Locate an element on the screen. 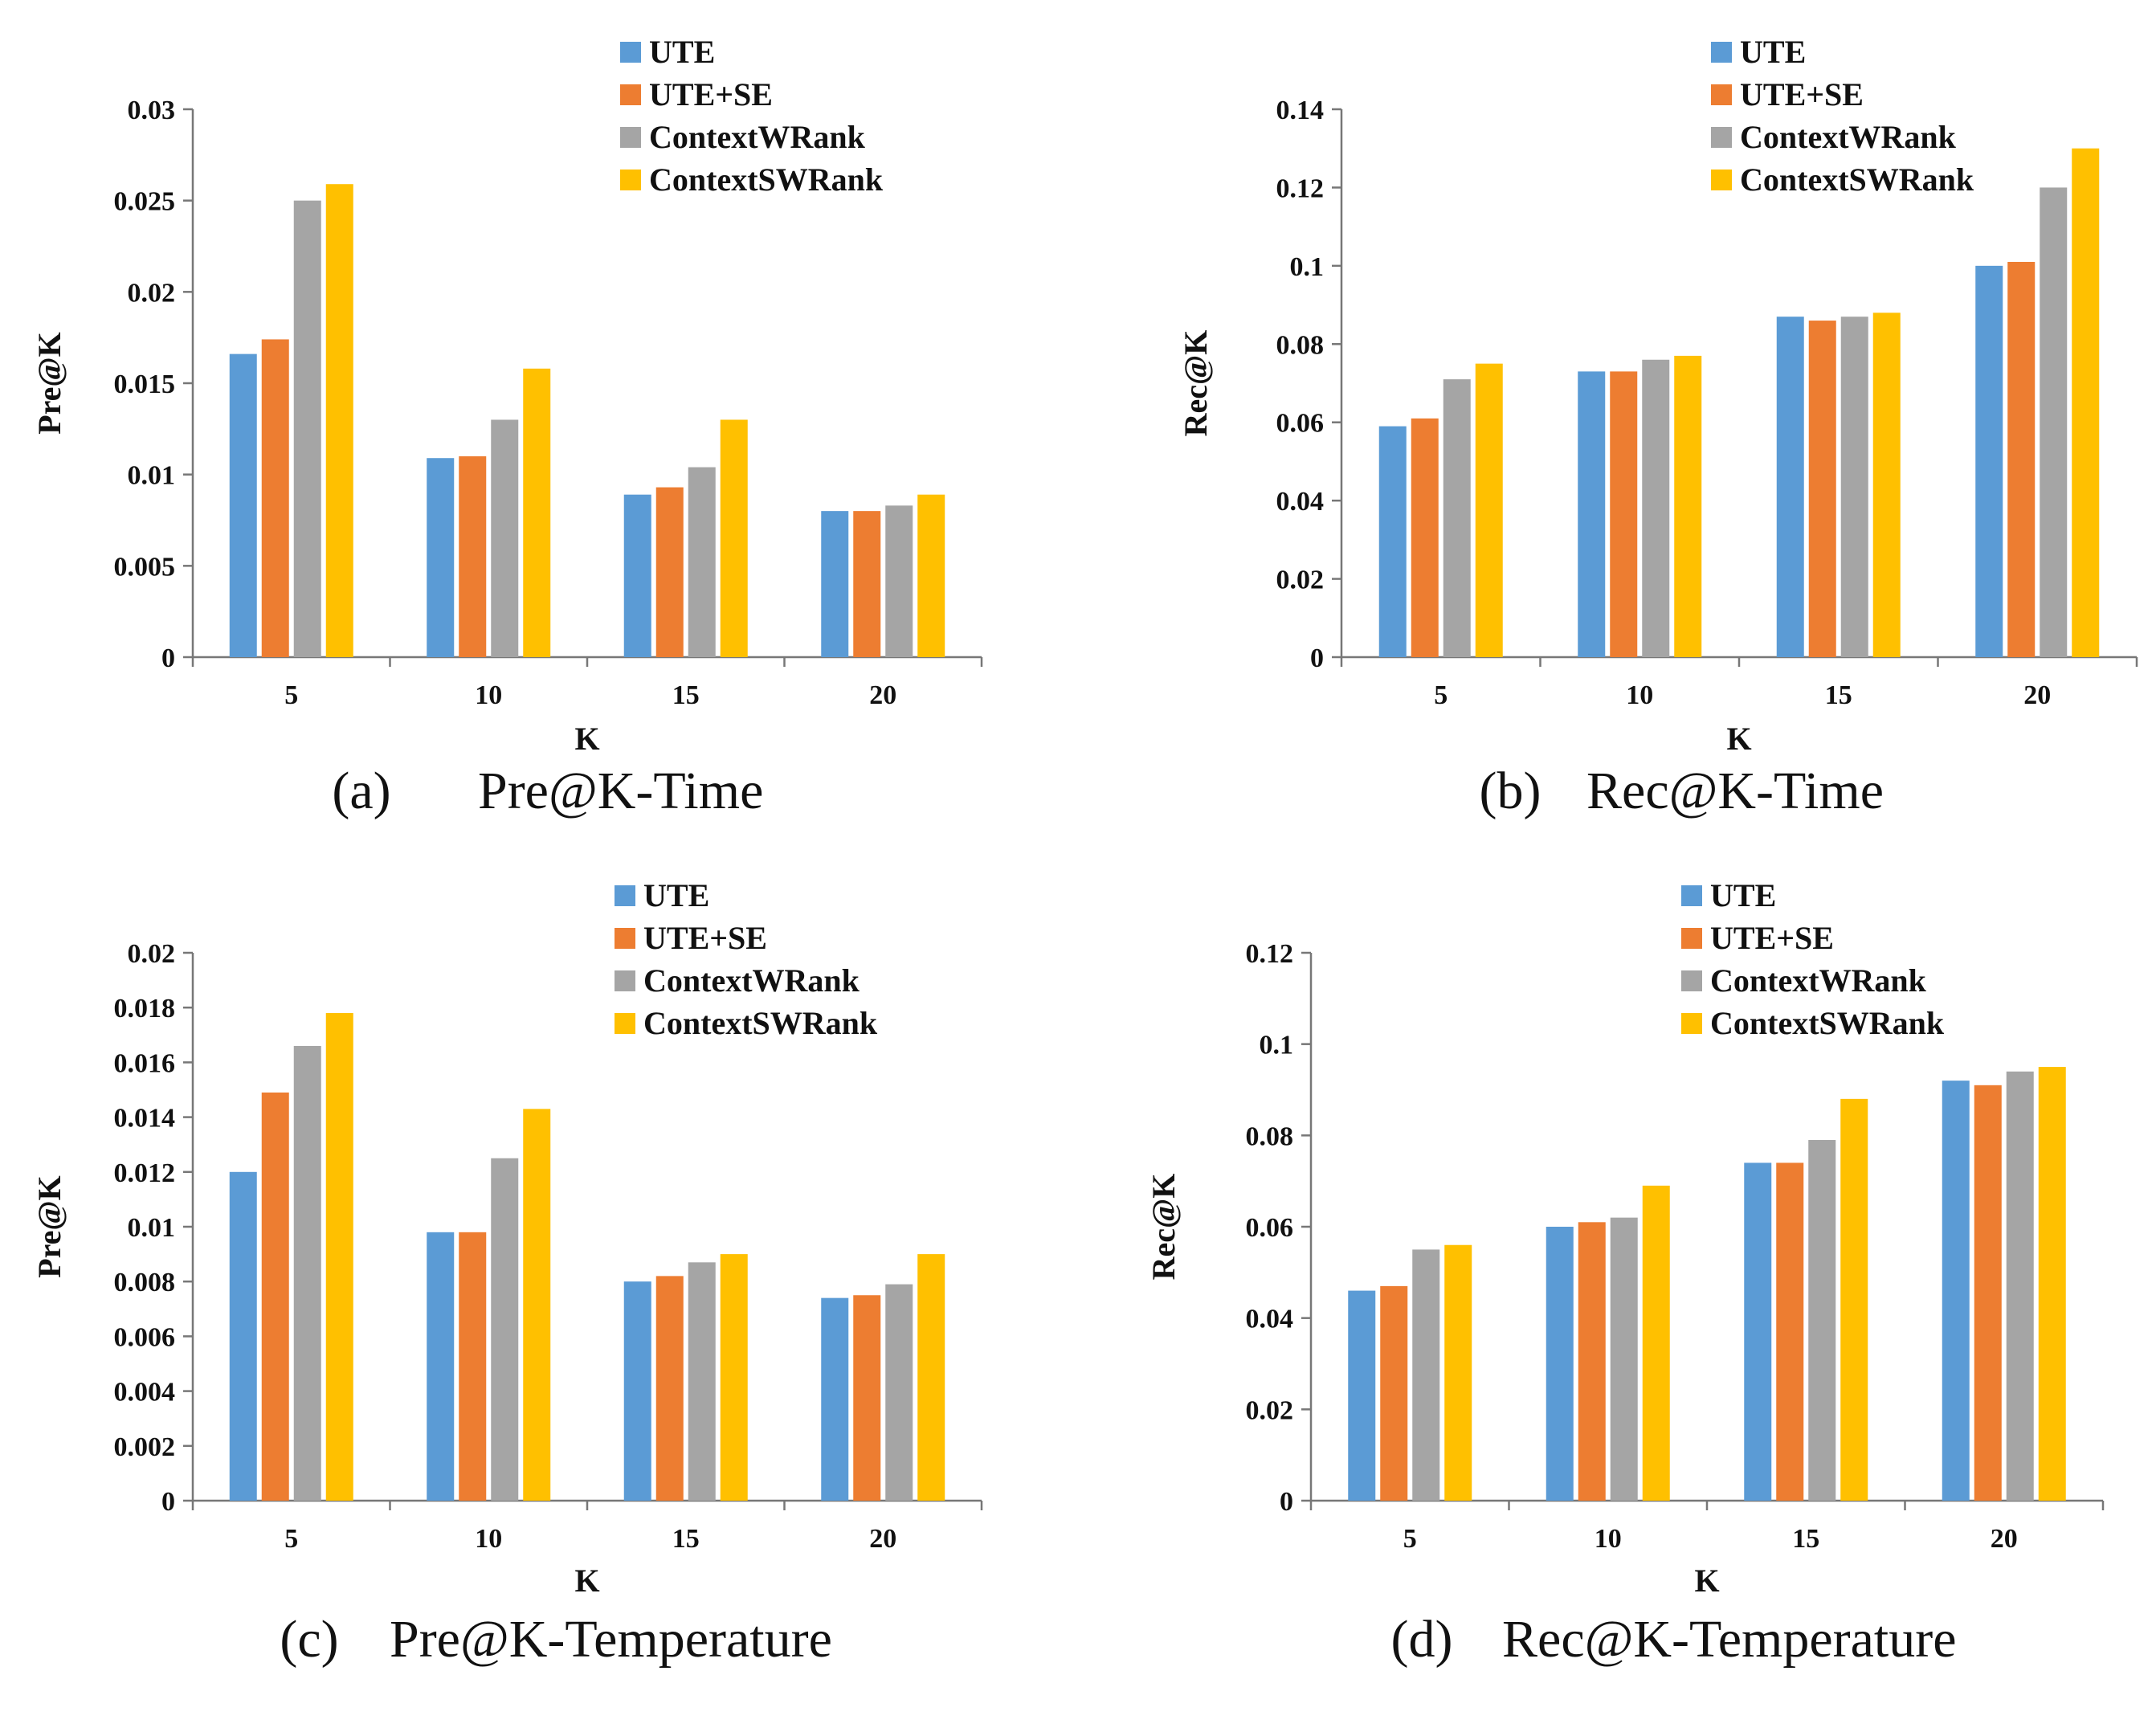 The width and height of the screenshot is (2156, 1720). y-tick-label: 0.005 is located at coordinates (145, 567).